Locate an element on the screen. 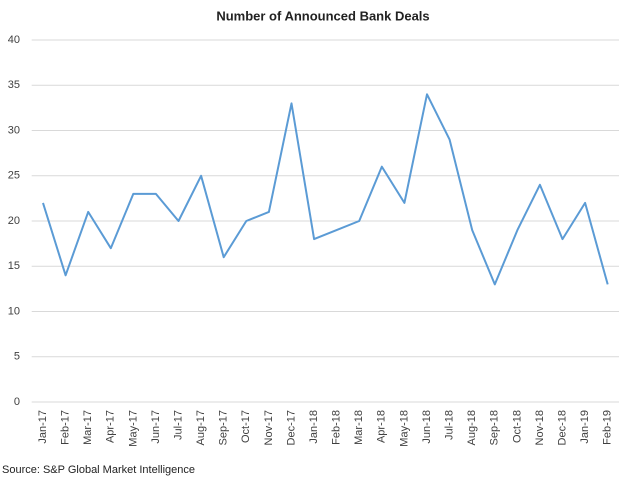 The height and width of the screenshot is (480, 629). y-tick-label: 35 is located at coordinates (14, 85).